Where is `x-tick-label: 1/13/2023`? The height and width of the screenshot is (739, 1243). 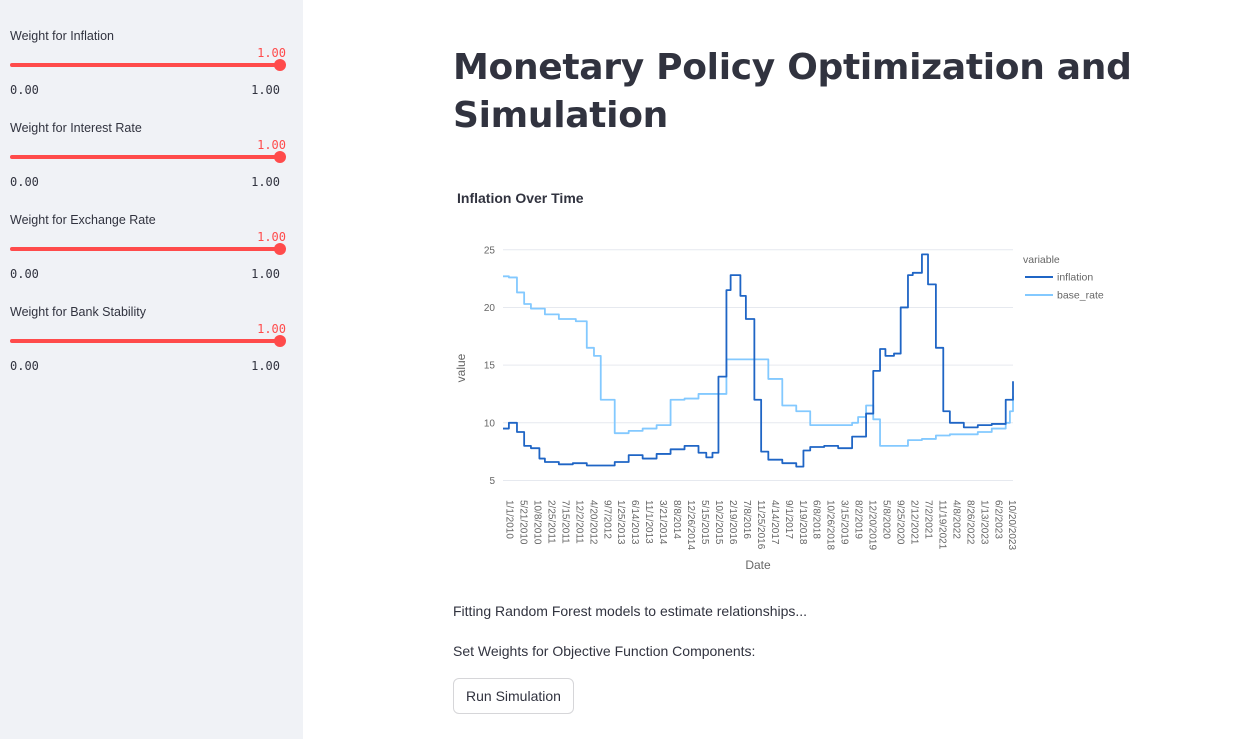 x-tick-label: 1/13/2023 is located at coordinates (983, 522).